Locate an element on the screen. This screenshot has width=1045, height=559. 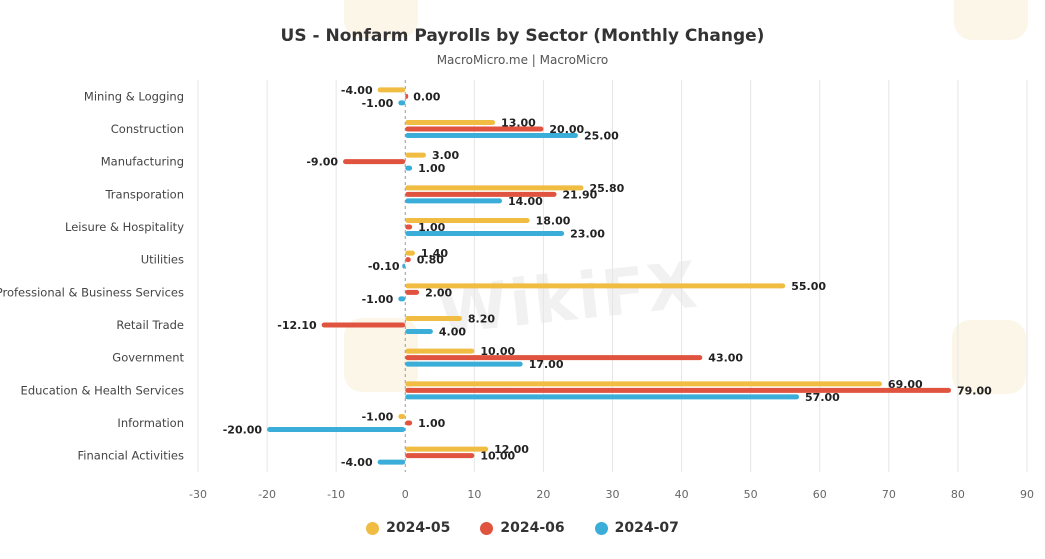
data-label: 79.00 is located at coordinates (974, 390).